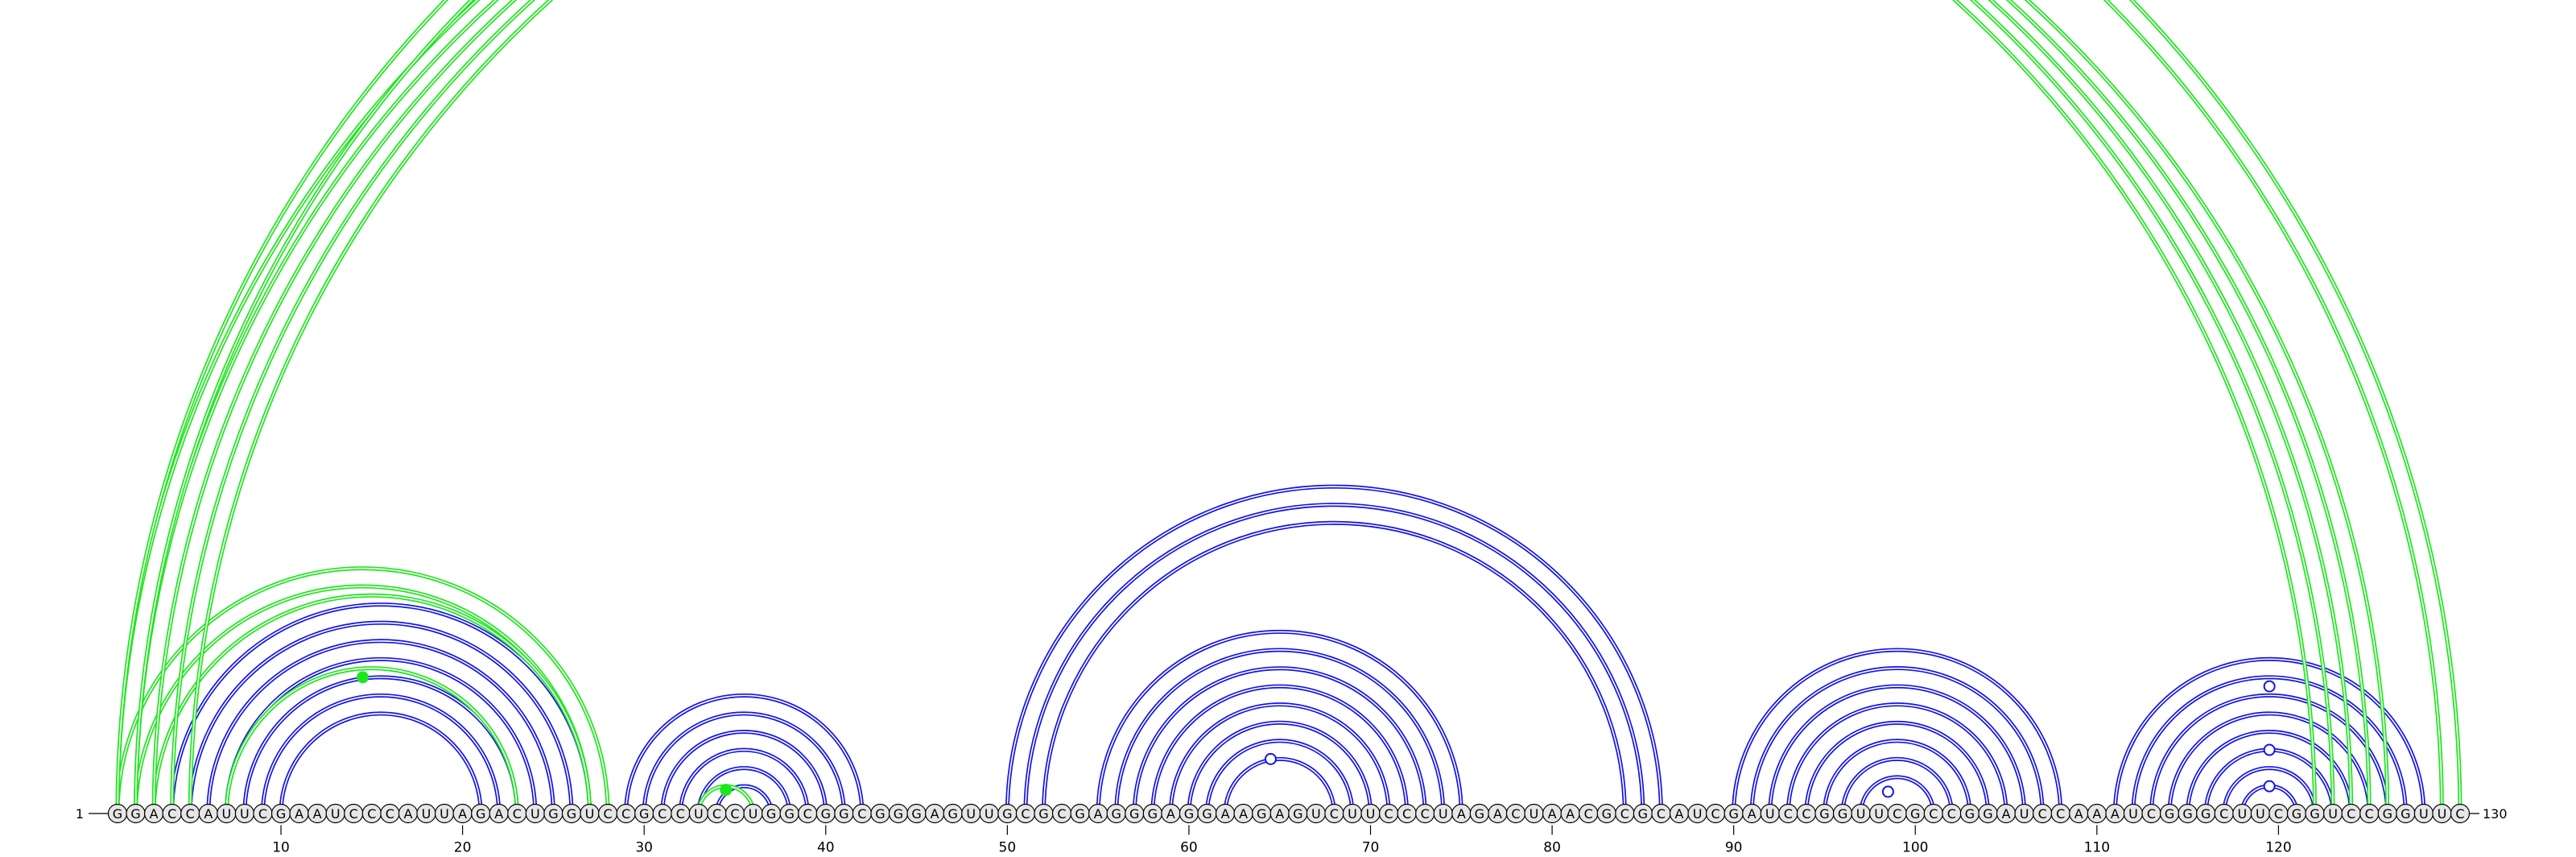 The width and height of the screenshot is (2576, 857). I want to click on tick-label: 70, so click(1371, 848).